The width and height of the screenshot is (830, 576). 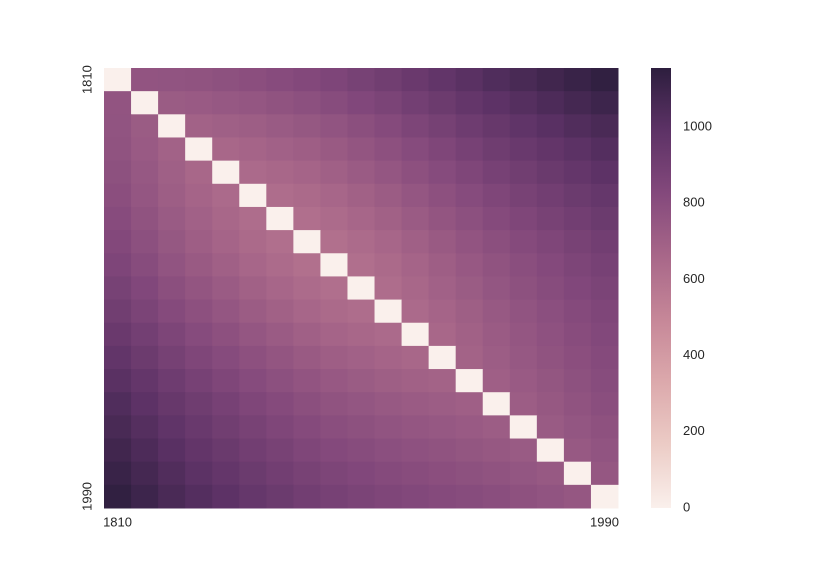 What do you see at coordinates (86, 79) in the screenshot?
I see `y-tick-label: 1810` at bounding box center [86, 79].